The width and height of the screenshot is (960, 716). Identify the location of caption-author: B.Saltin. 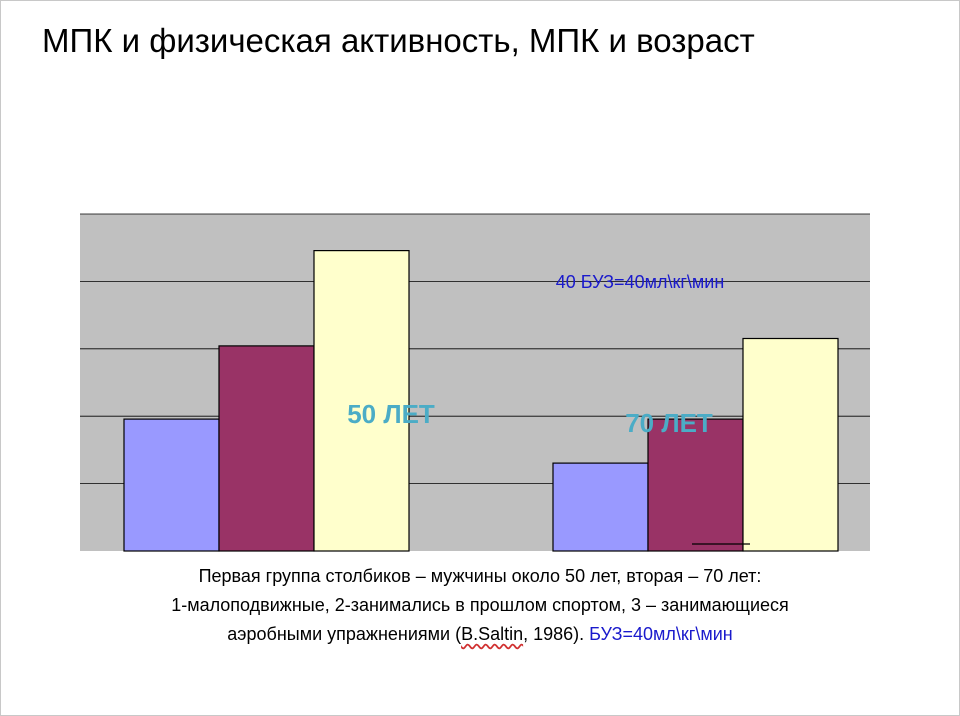
(492, 634).